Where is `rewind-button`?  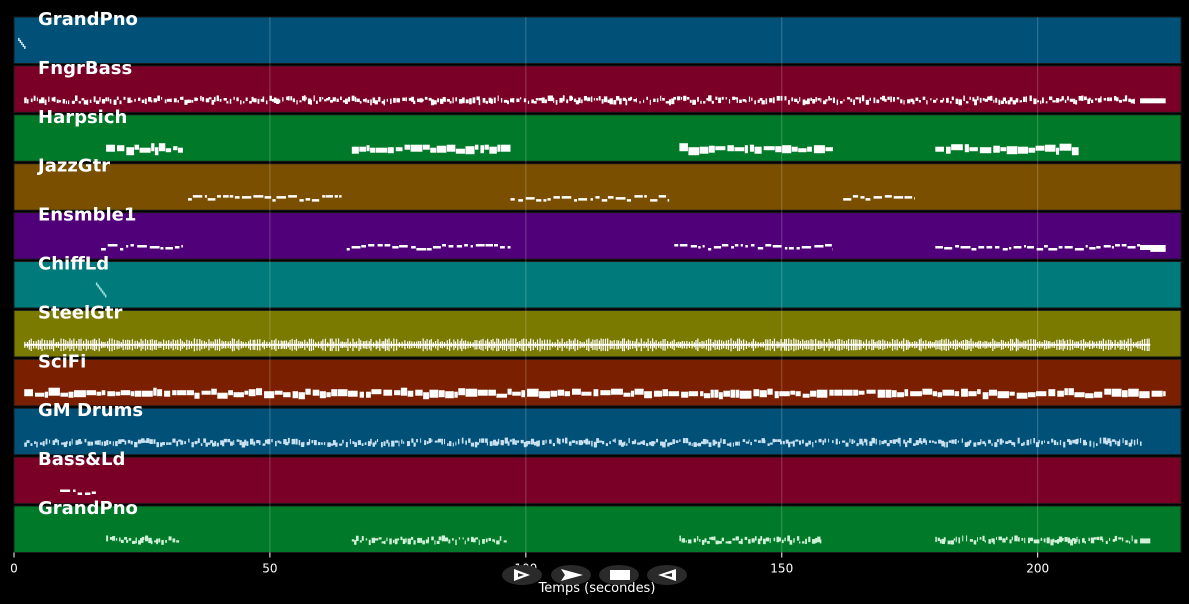 rewind-button is located at coordinates (667, 575).